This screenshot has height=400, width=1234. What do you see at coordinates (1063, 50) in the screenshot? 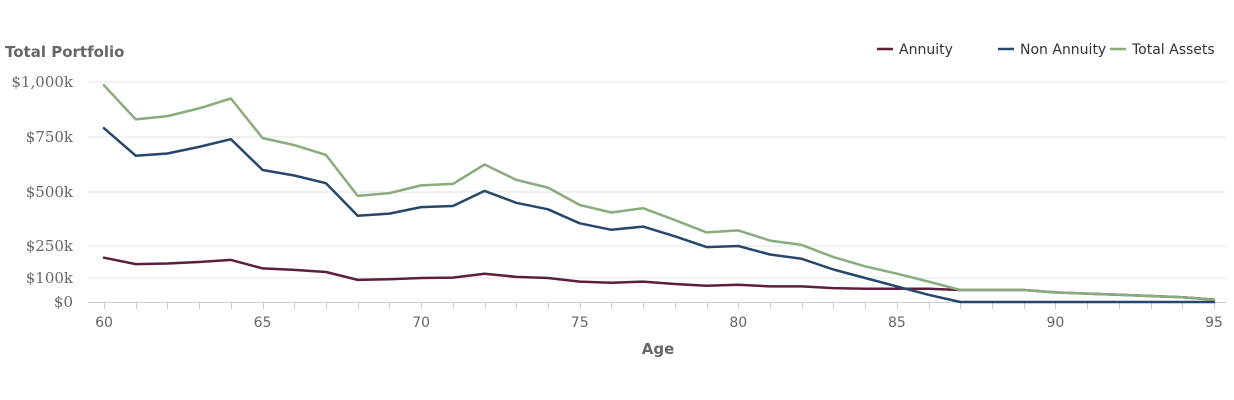
I see `legend-label: Non Annuity` at bounding box center [1063, 50].